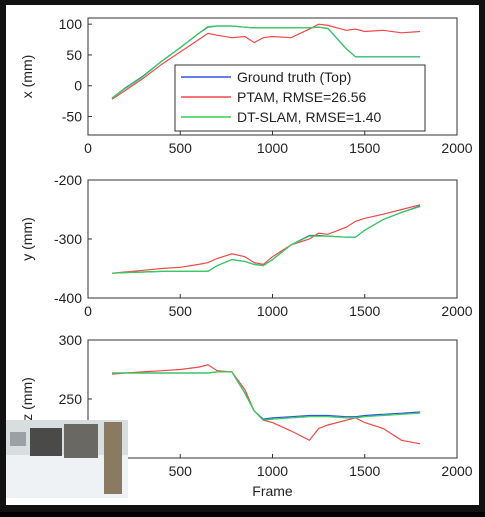 The image size is (485, 517). What do you see at coordinates (74, 55) in the screenshot?
I see `y-tick-label: 50` at bounding box center [74, 55].